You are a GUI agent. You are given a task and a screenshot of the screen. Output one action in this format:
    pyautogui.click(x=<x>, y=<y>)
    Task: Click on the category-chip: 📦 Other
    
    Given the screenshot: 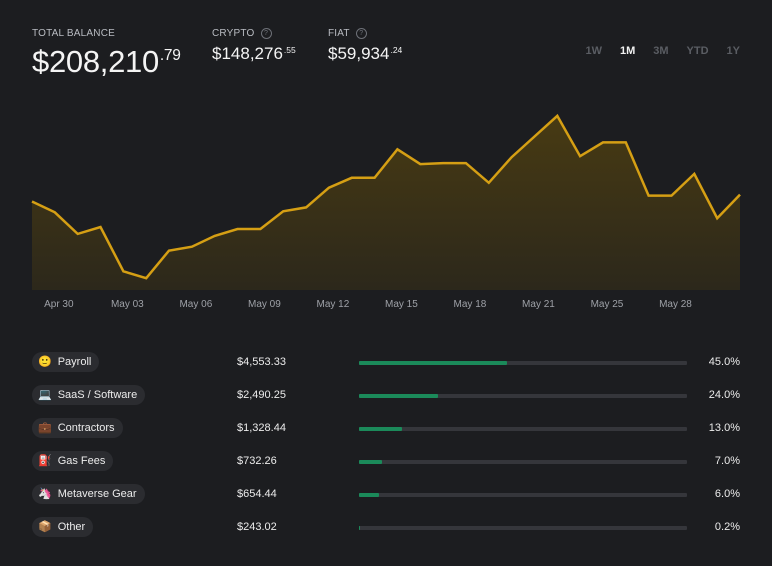 What is the action you would take?
    pyautogui.click(x=63, y=527)
    